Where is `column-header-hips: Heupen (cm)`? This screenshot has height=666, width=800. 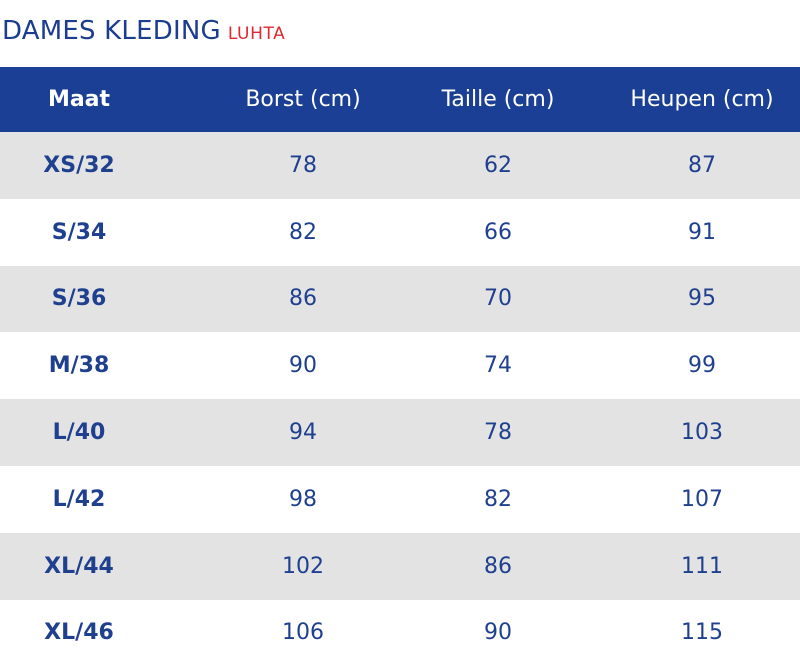
column-header-hips: Heupen (cm) is located at coordinates (702, 99).